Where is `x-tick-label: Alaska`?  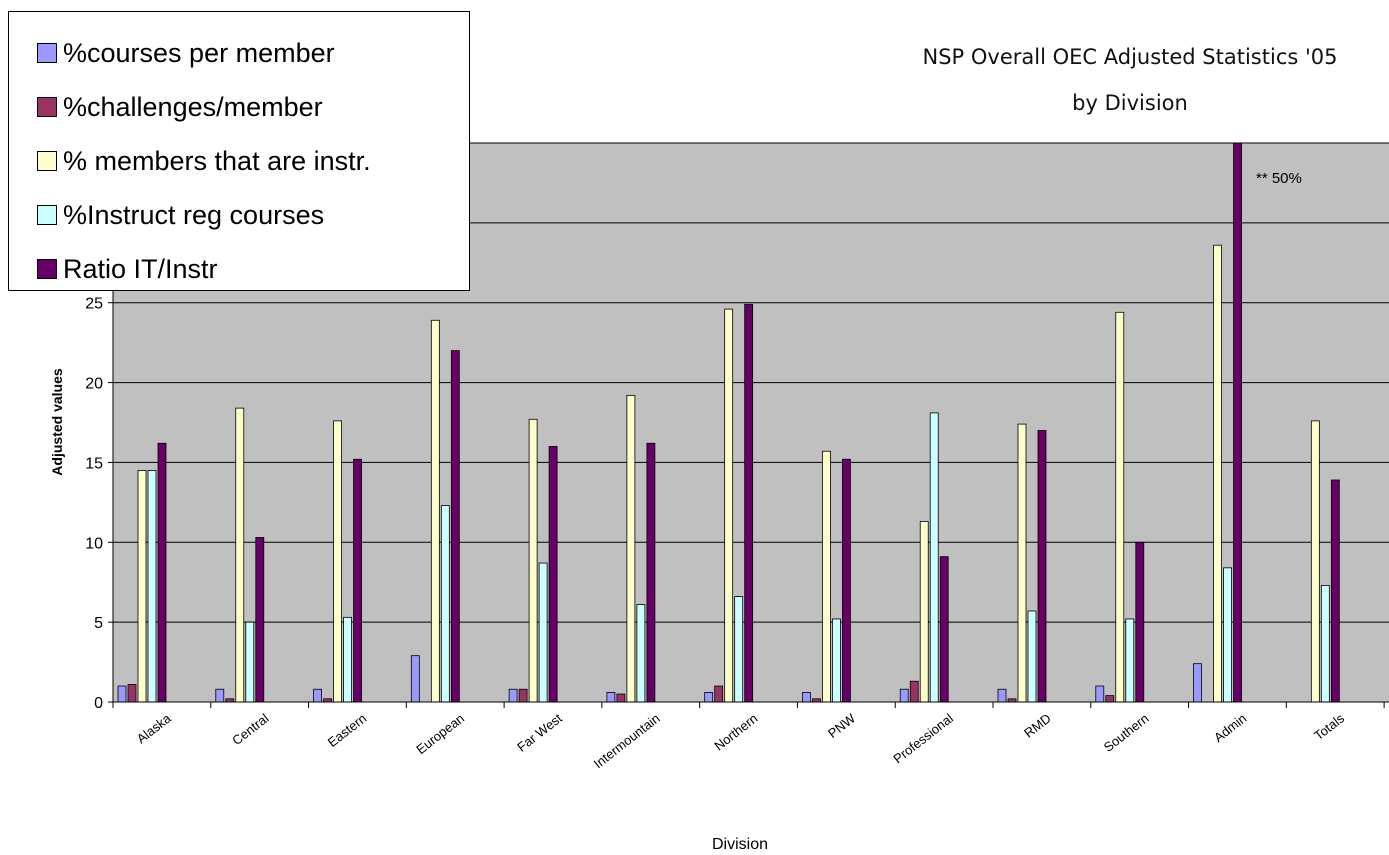
x-tick-label: Alaska is located at coordinates (154, 728).